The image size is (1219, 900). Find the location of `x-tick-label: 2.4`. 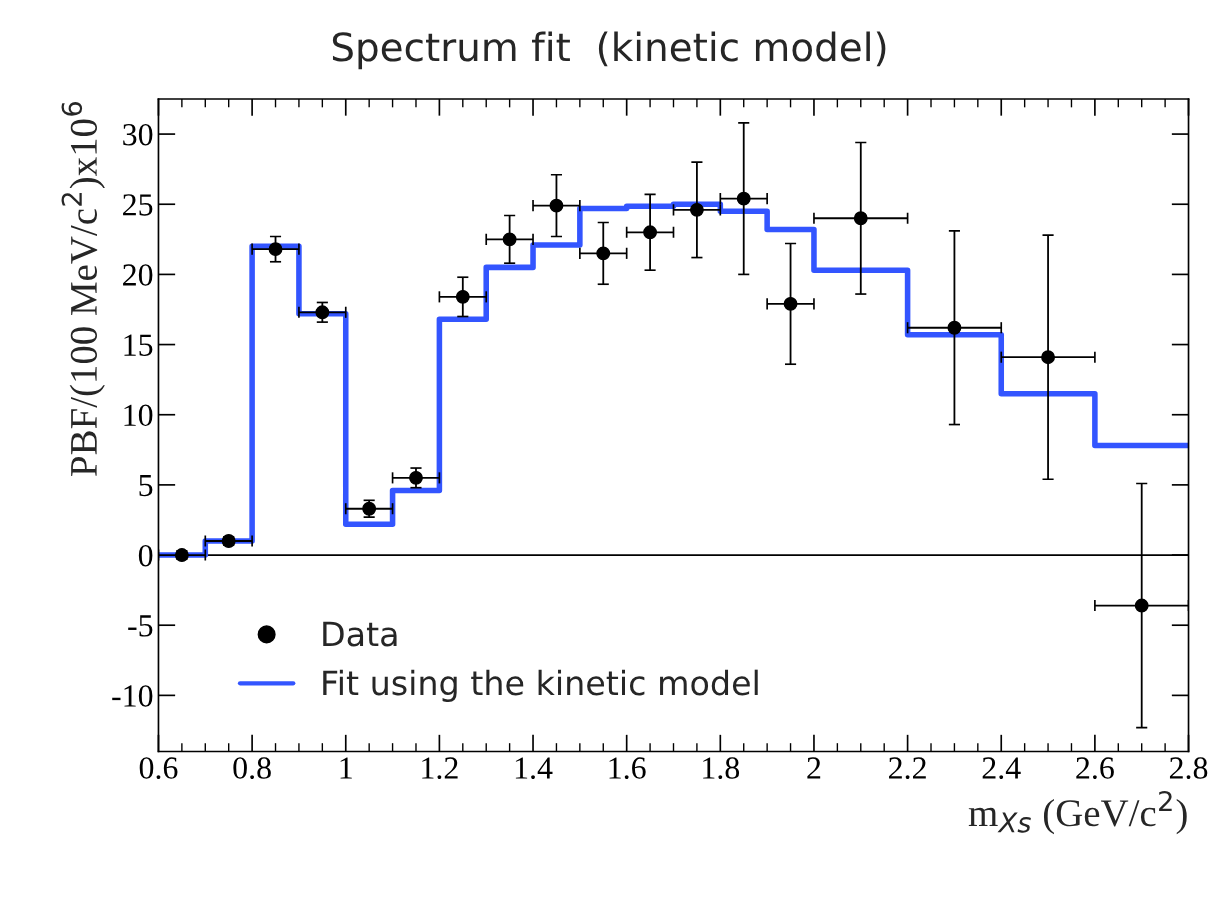

x-tick-label: 2.4 is located at coordinates (1001, 768).